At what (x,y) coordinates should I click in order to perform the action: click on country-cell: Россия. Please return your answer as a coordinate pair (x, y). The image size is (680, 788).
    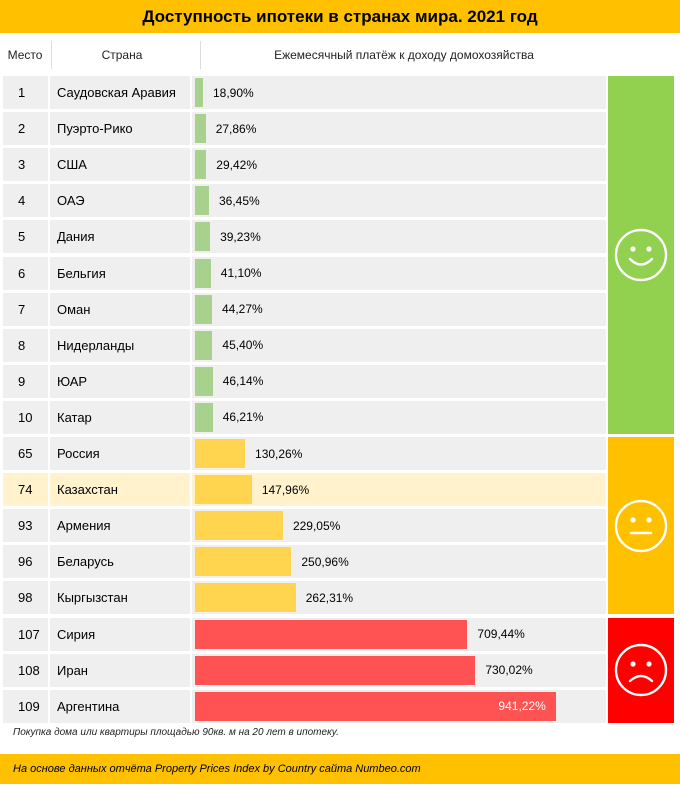
    Looking at the image, I should click on (120, 453).